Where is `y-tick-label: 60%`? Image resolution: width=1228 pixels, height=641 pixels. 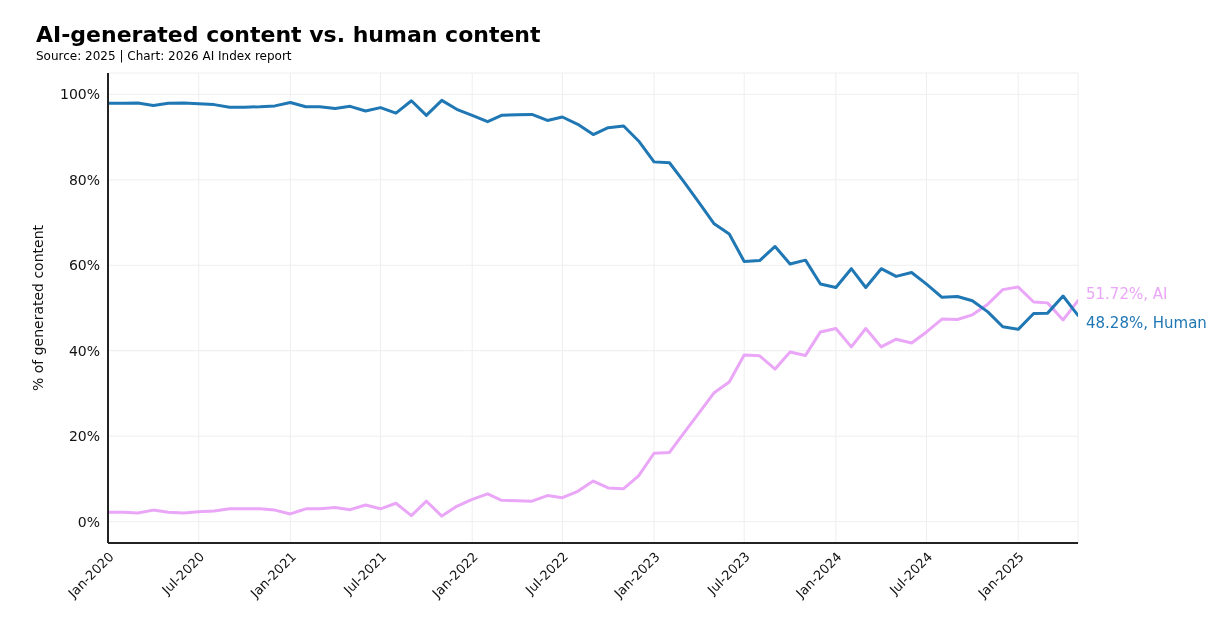
y-tick-label: 60% is located at coordinates (84, 265).